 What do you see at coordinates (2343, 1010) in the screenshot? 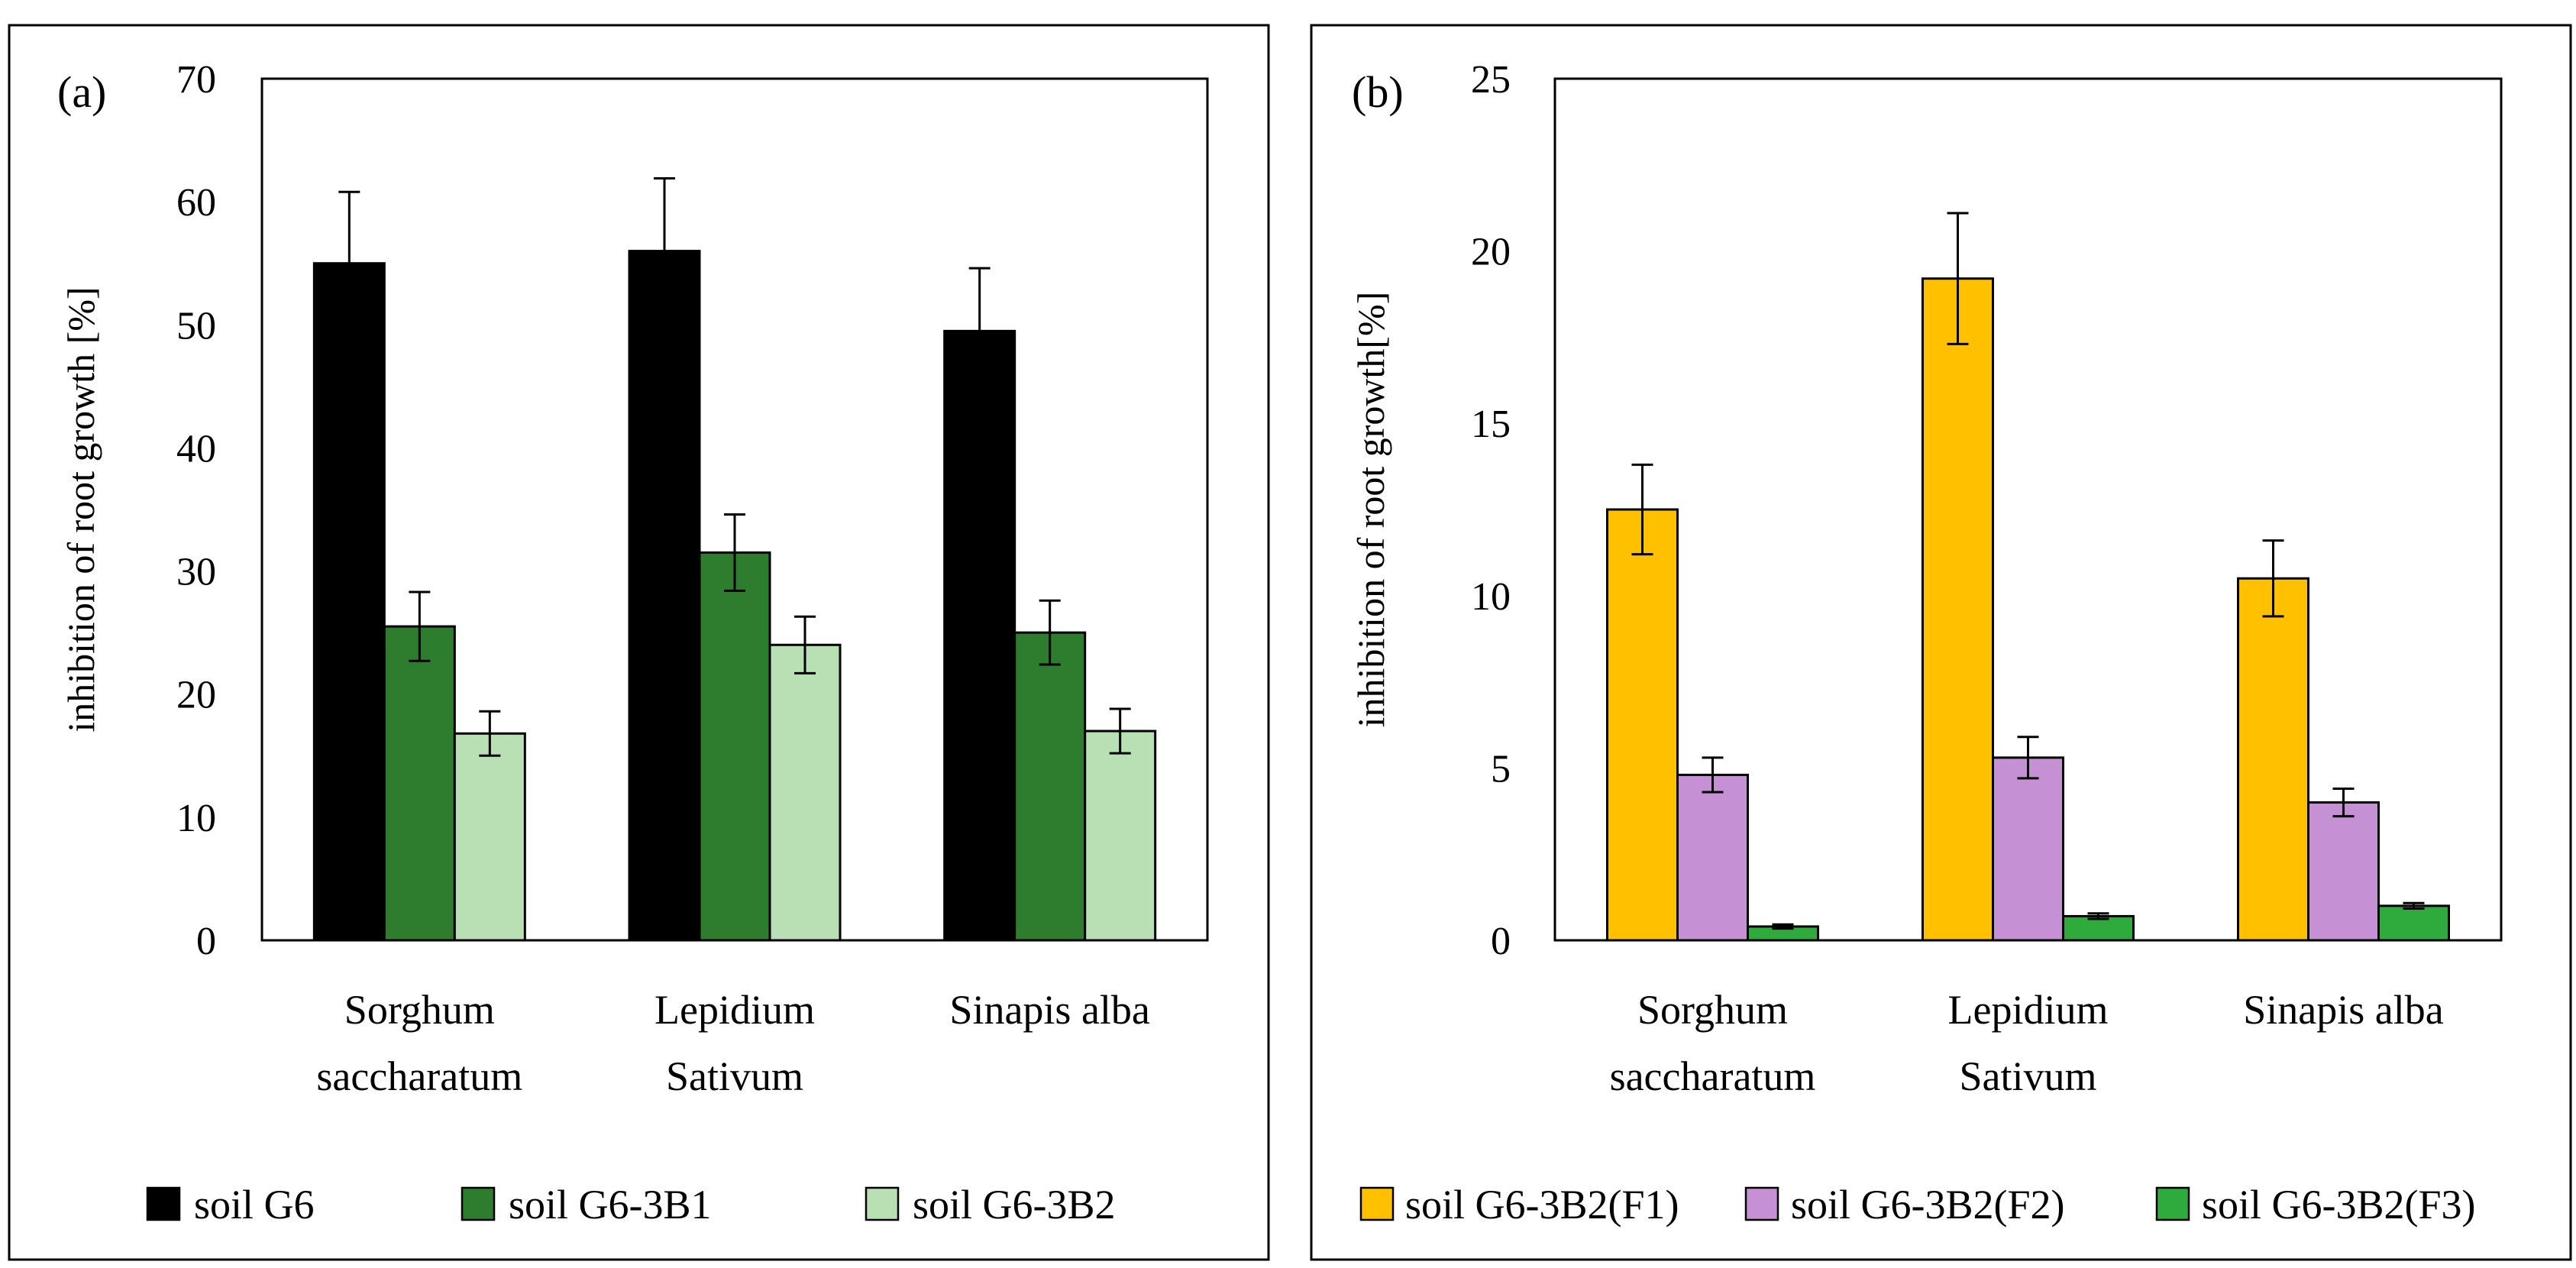
I see `panel-b-category-label-3-1: Sinapis alba` at bounding box center [2343, 1010].